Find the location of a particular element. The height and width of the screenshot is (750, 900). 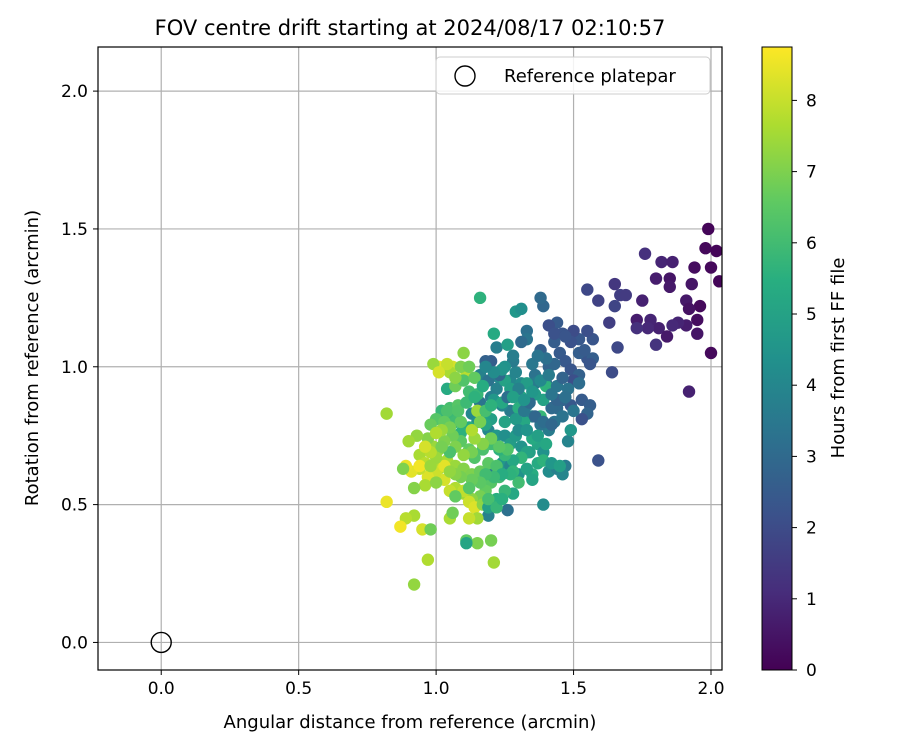

colorbar-tick-label: 1 is located at coordinates (811, 600).